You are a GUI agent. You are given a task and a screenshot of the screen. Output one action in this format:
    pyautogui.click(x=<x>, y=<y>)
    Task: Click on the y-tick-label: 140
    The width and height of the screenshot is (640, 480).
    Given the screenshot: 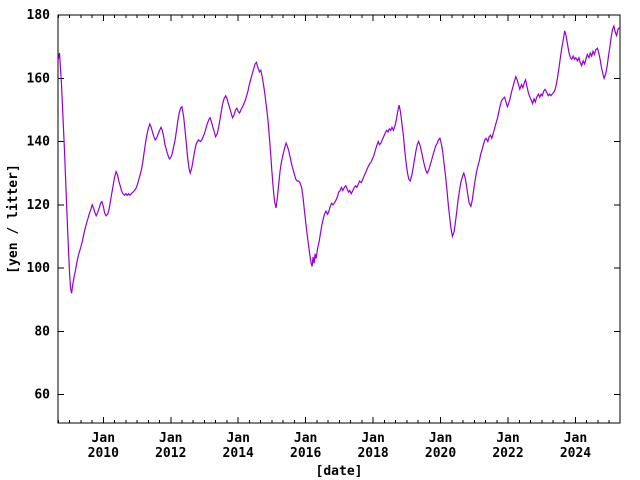 What is the action you would take?
    pyautogui.click(x=39, y=142)
    